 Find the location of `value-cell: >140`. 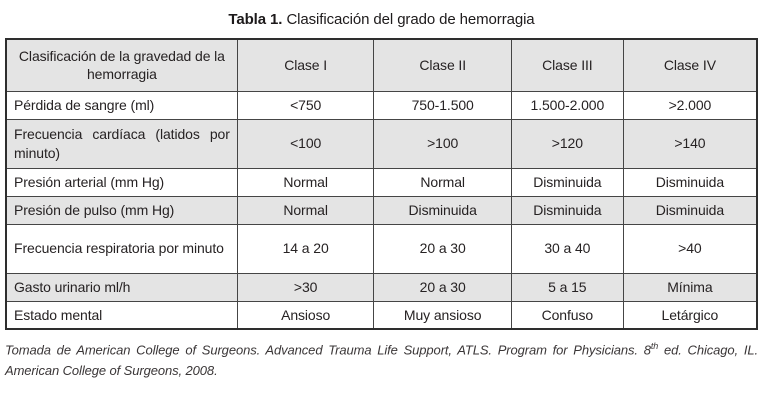

value-cell: >140 is located at coordinates (690, 143).